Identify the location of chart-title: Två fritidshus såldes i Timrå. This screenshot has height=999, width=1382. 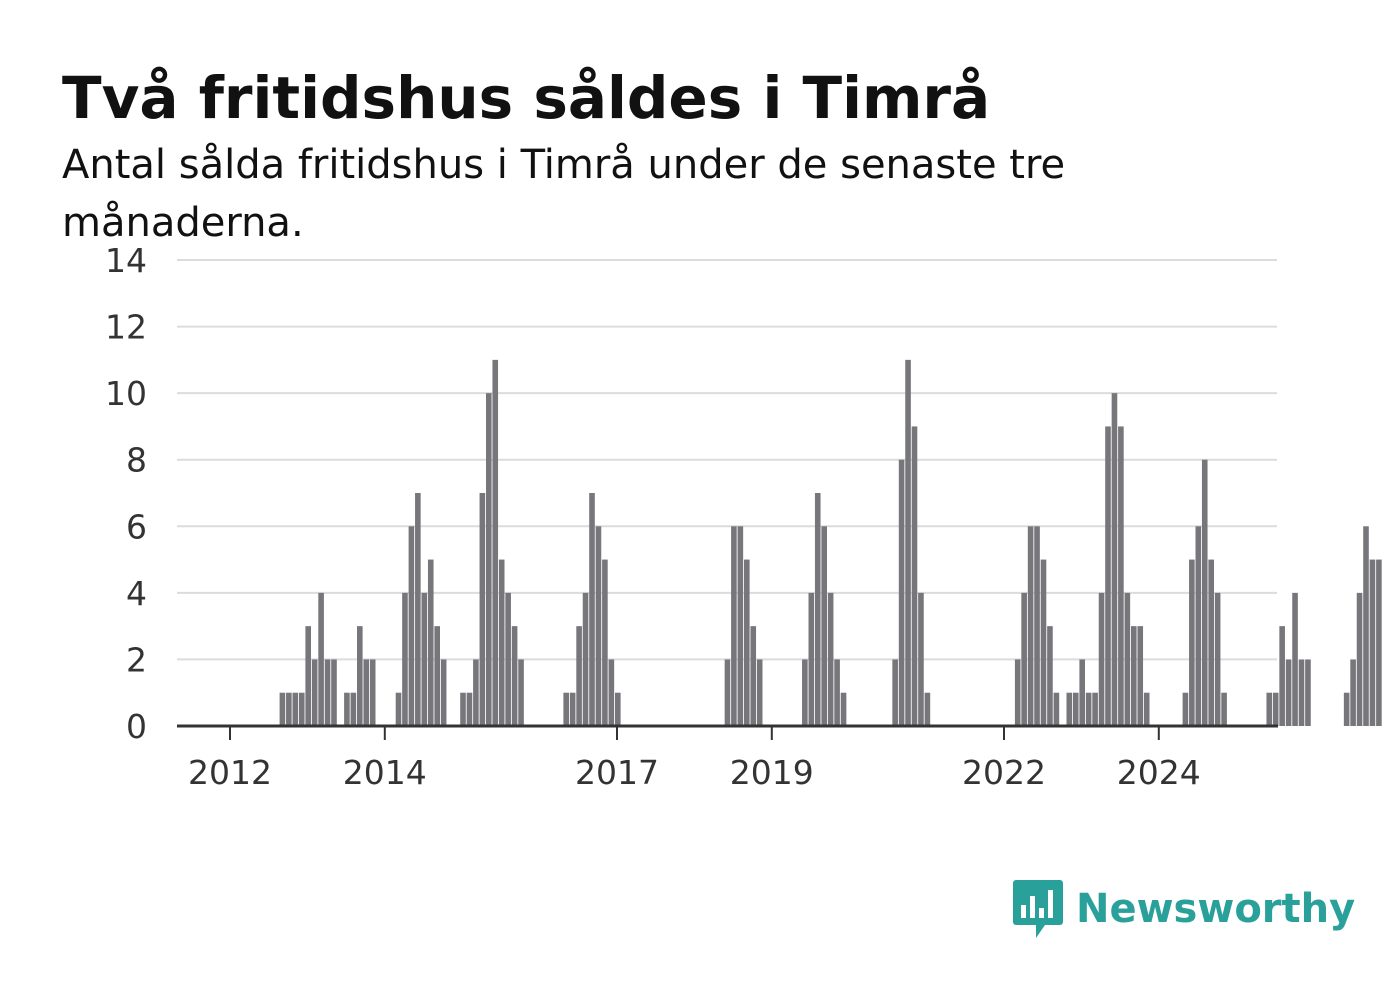
(526, 98).